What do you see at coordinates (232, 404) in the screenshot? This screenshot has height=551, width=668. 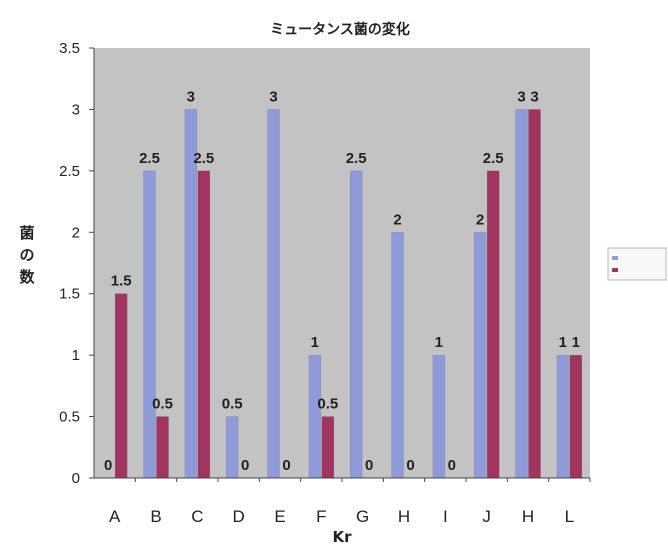 I see `data-label-series-1: 0.5` at bounding box center [232, 404].